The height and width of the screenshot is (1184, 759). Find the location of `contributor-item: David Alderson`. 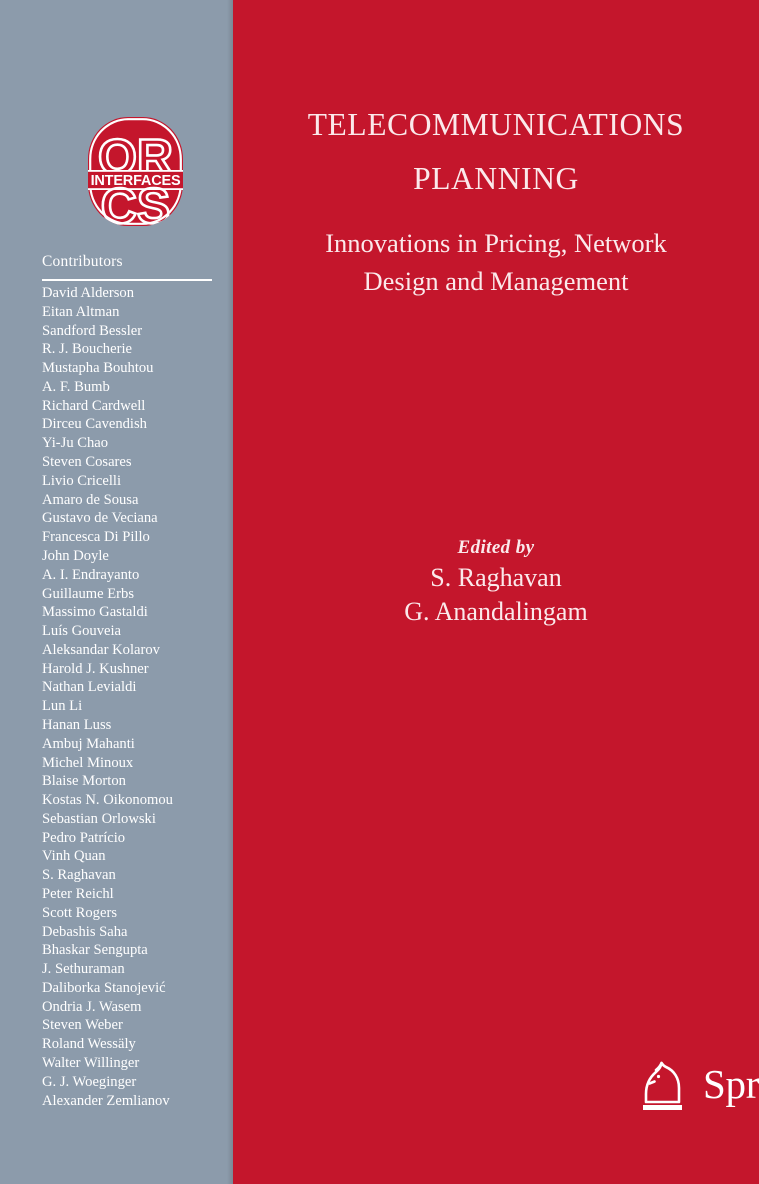

contributor-item: David Alderson is located at coordinates (88, 293).